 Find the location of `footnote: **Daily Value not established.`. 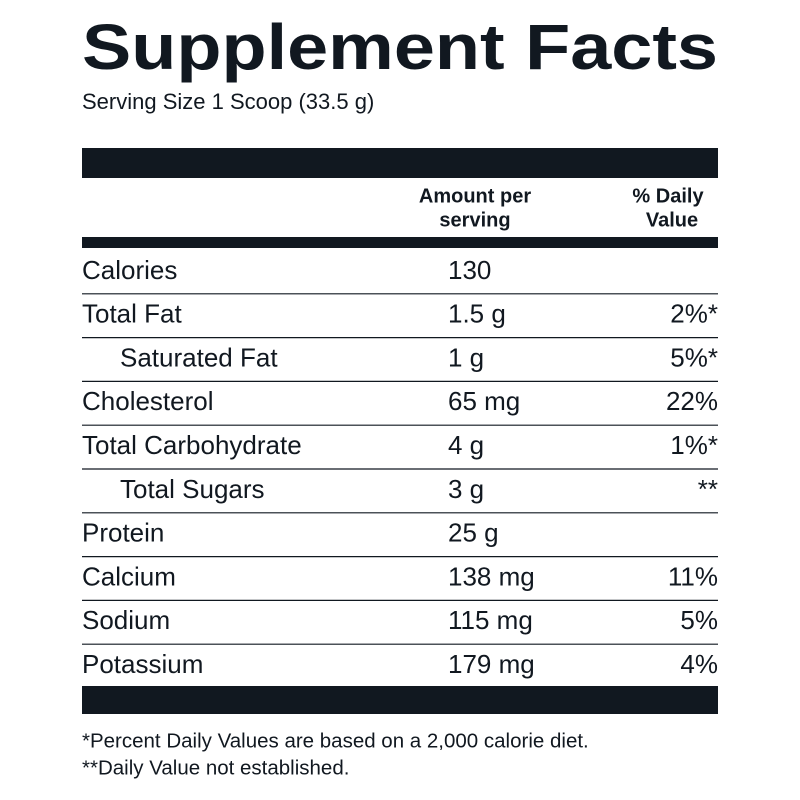

footnote: **Daily Value not established. is located at coordinates (215, 767).